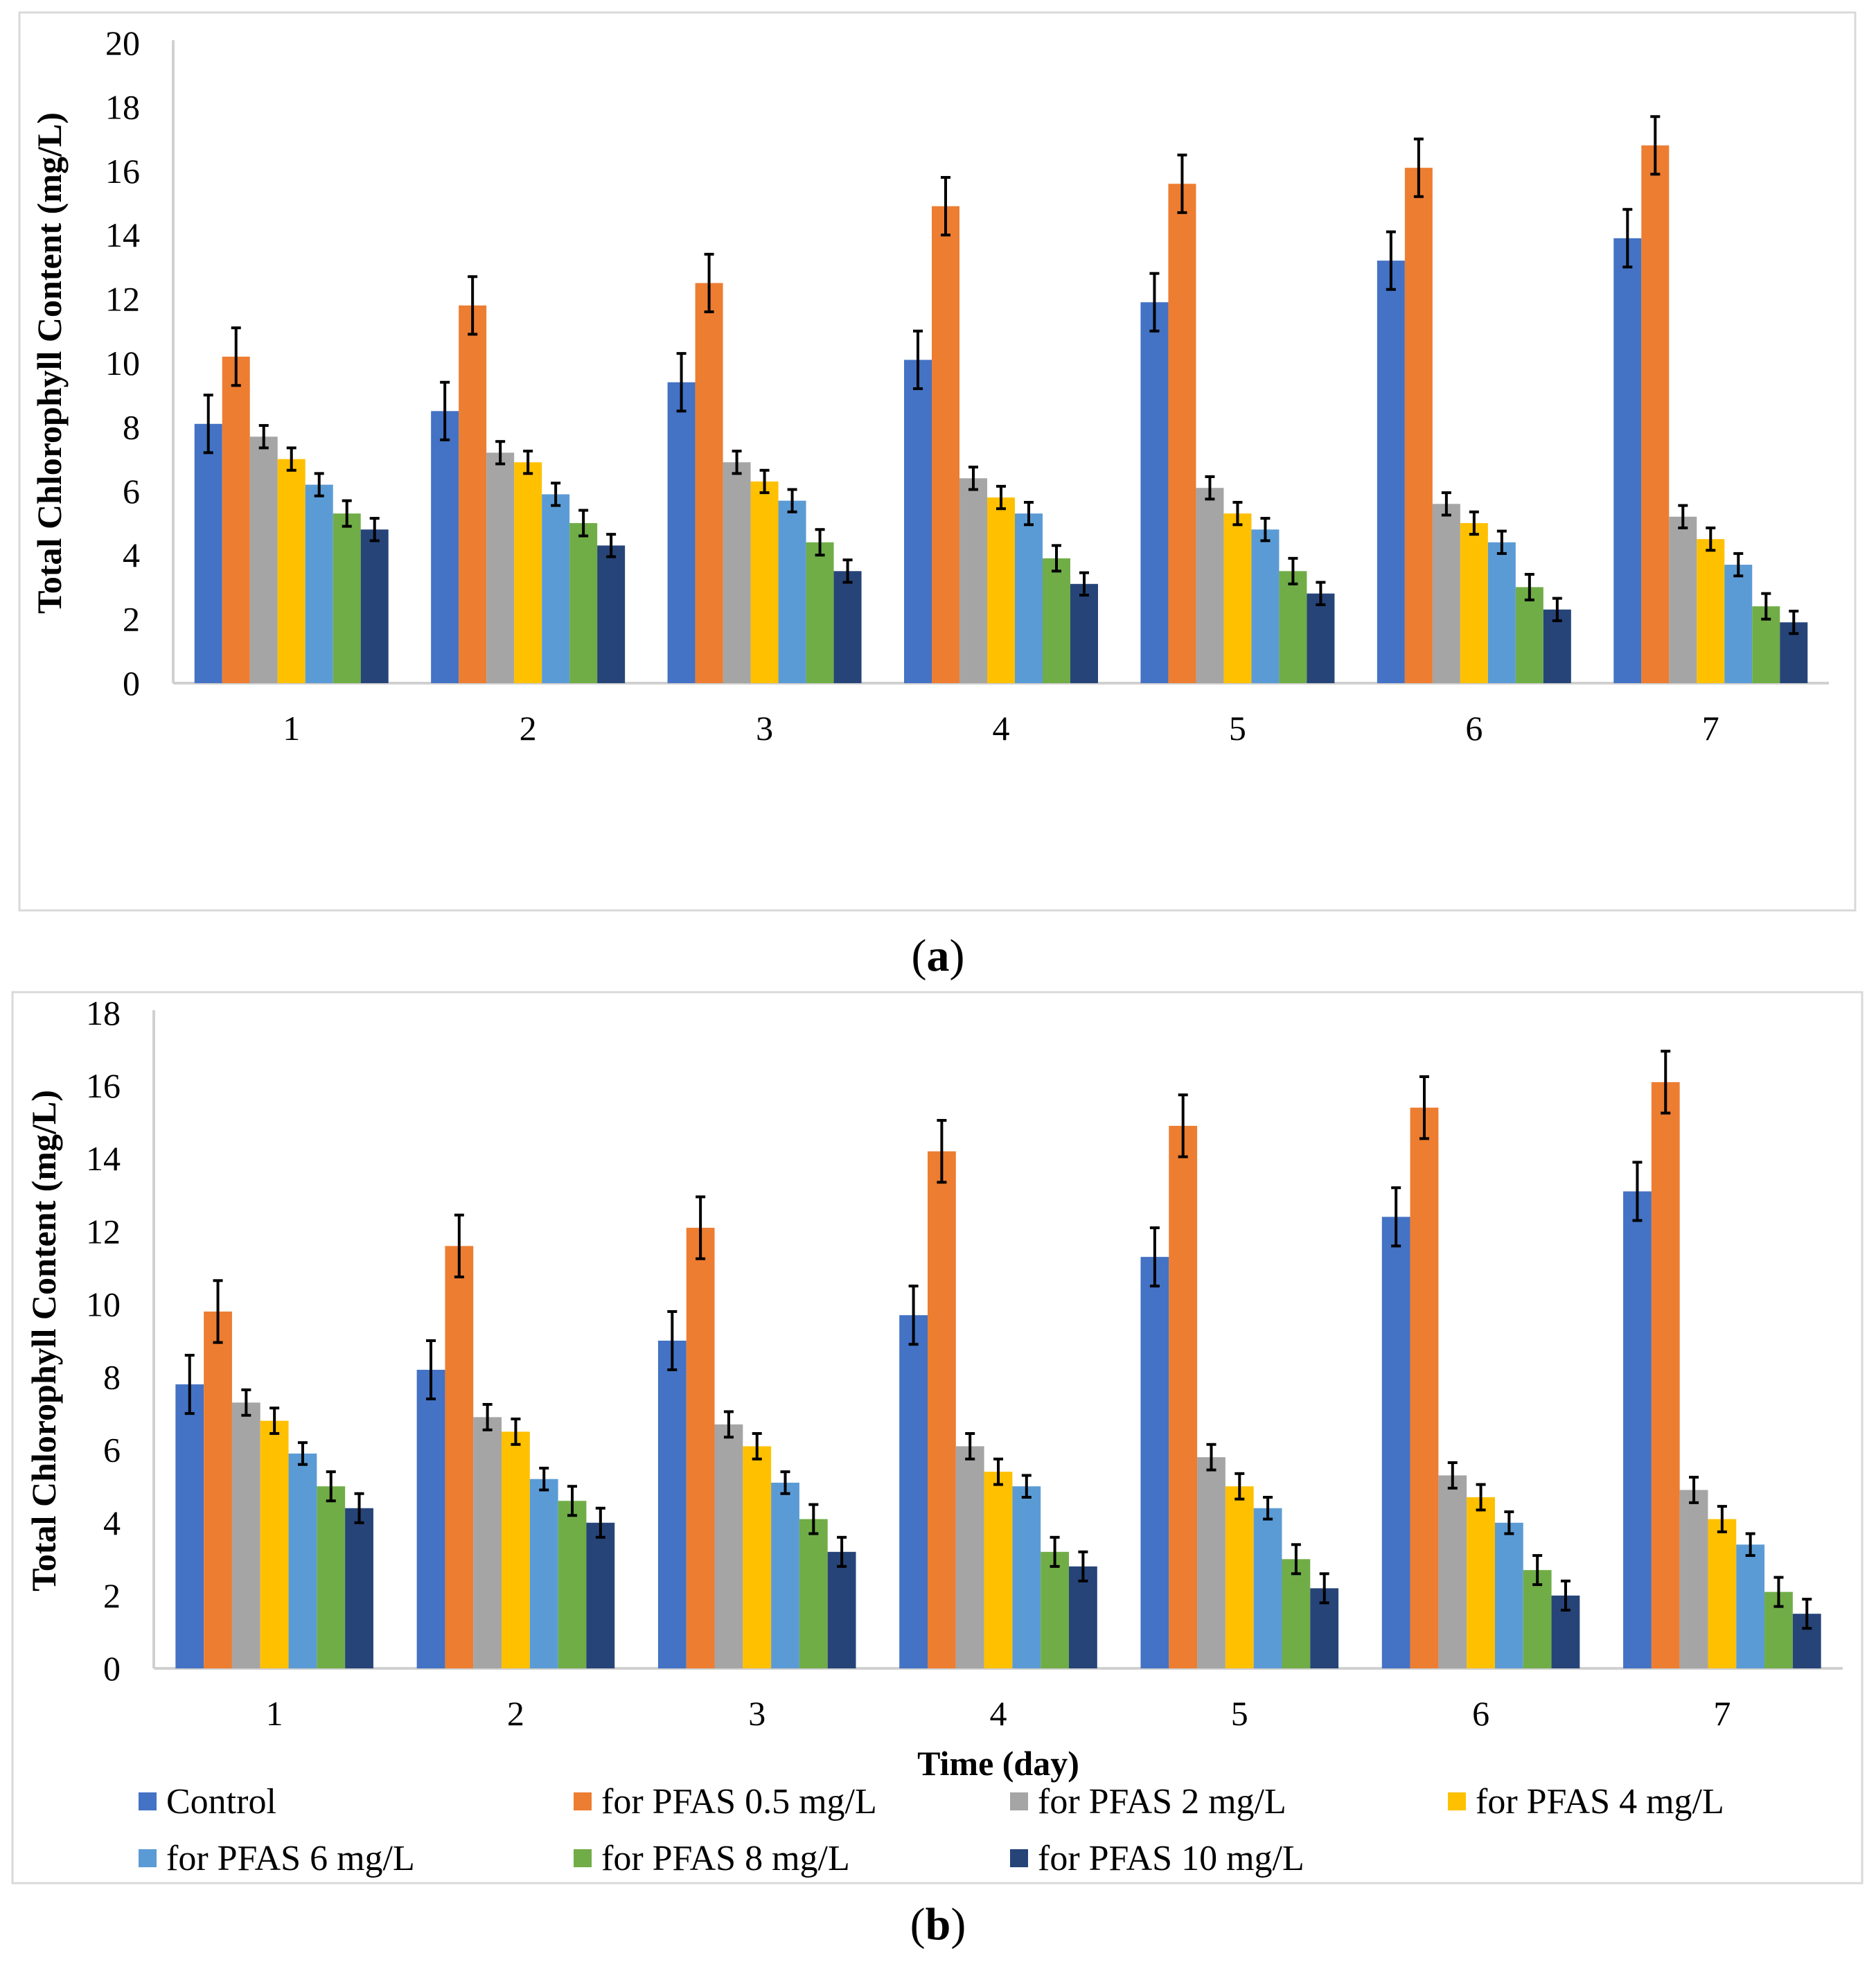 This screenshot has height=1967, width=1876. Describe the element at coordinates (112, 1377) in the screenshot. I see `y-tick-label: 8` at that location.